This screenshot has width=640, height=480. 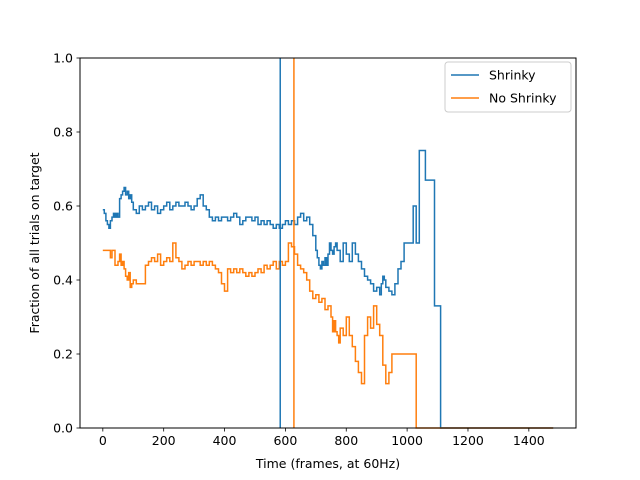 I want to click on y-tick-label: 0.2, so click(x=63, y=354).